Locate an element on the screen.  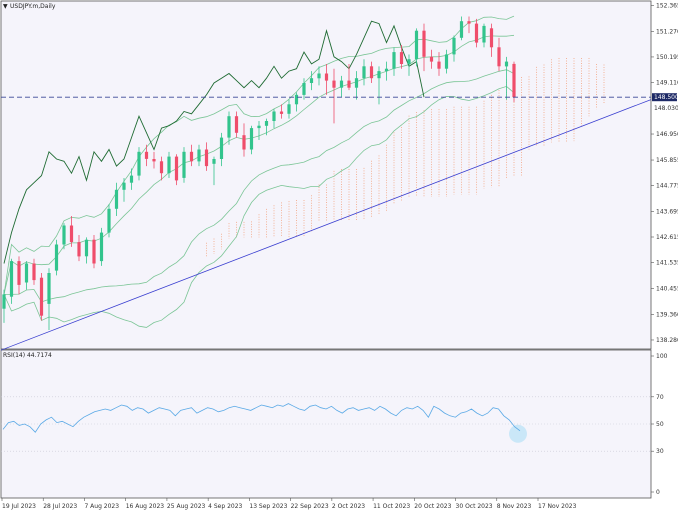
price-tick-label: 146.950 is located at coordinates (667, 134).